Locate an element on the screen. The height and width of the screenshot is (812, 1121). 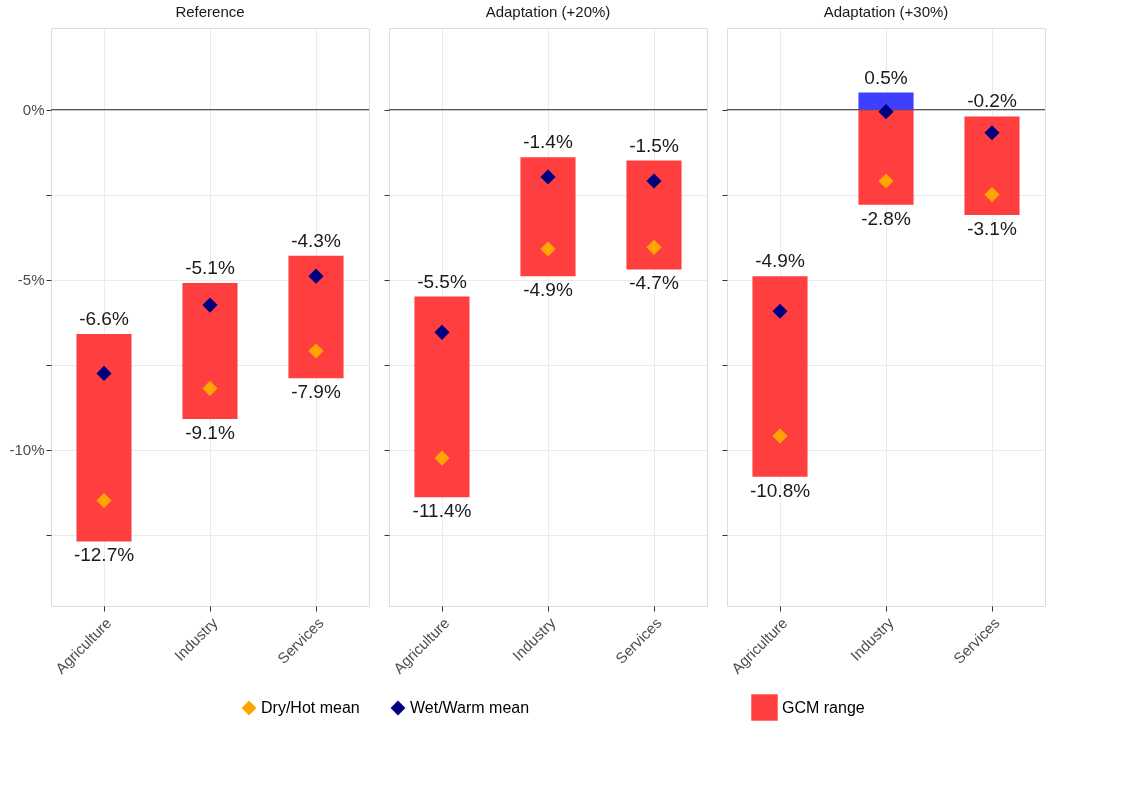
annotation: -2.8% is located at coordinates (886, 218).